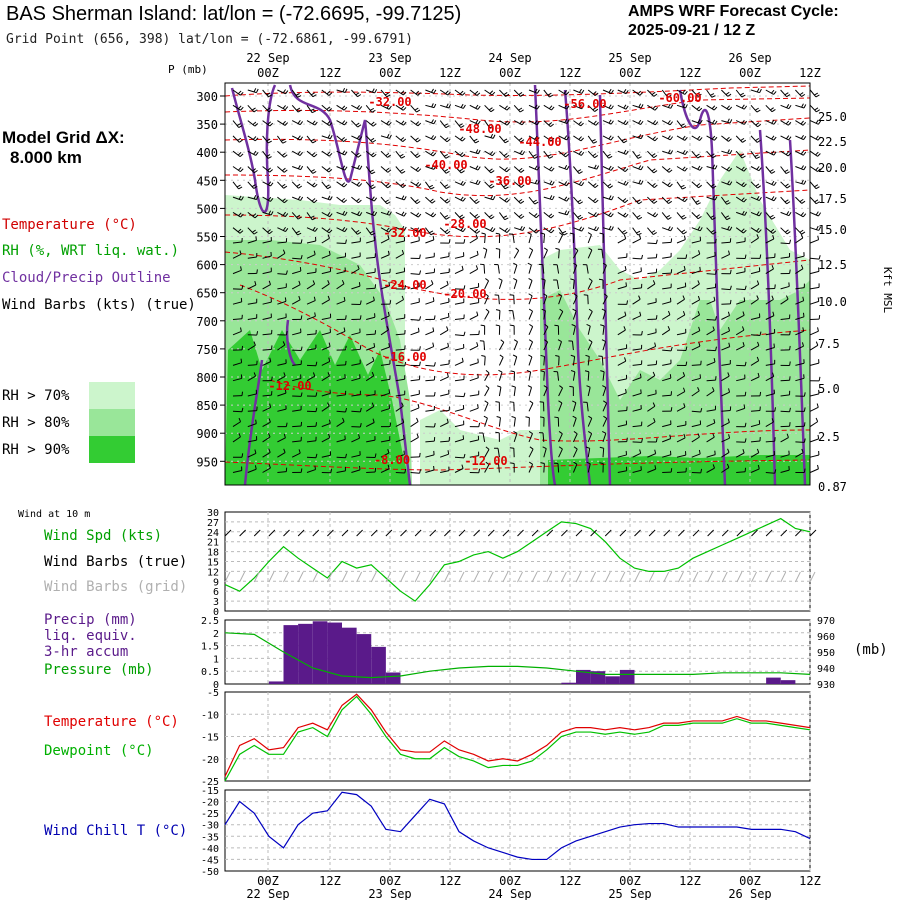  What do you see at coordinates (887, 290) in the screenshot?
I see `height-unit-label: Kft MSL` at bounding box center [887, 290].